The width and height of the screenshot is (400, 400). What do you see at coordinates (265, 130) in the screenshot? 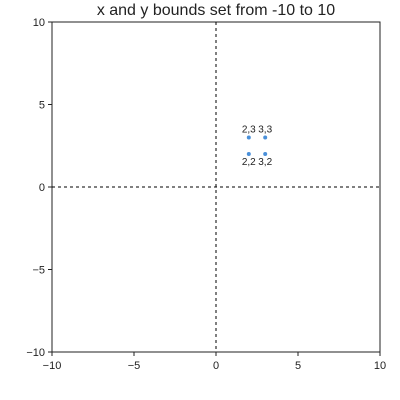
I see `data-point-label: 3,3` at bounding box center [265, 130].